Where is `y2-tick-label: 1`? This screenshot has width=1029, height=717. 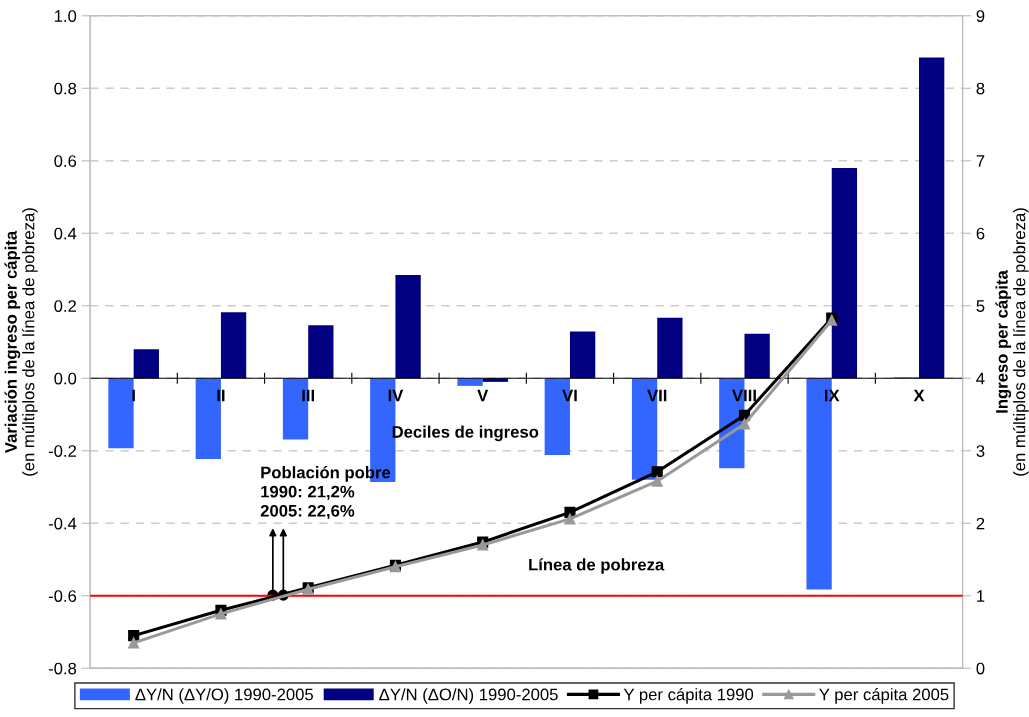
y2-tick-label: 1 is located at coordinates (981, 596).